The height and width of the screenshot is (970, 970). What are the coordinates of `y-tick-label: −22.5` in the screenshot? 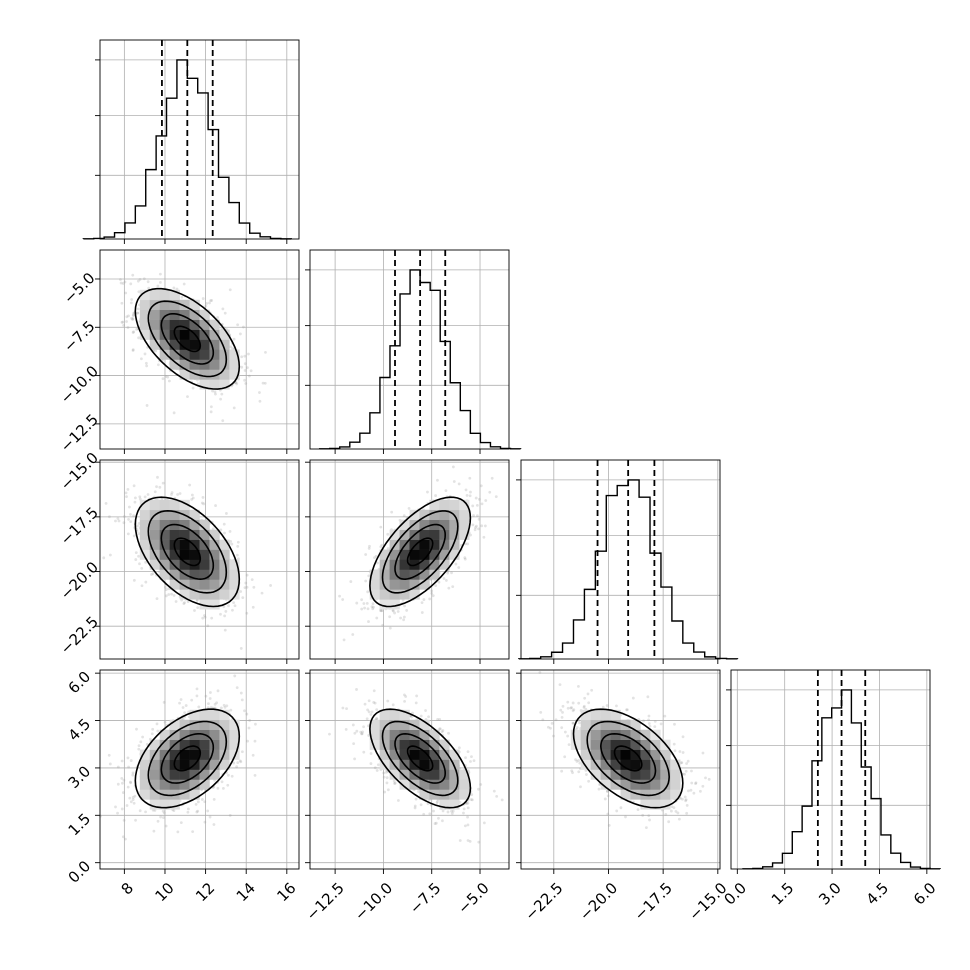 It's located at (79, 635).